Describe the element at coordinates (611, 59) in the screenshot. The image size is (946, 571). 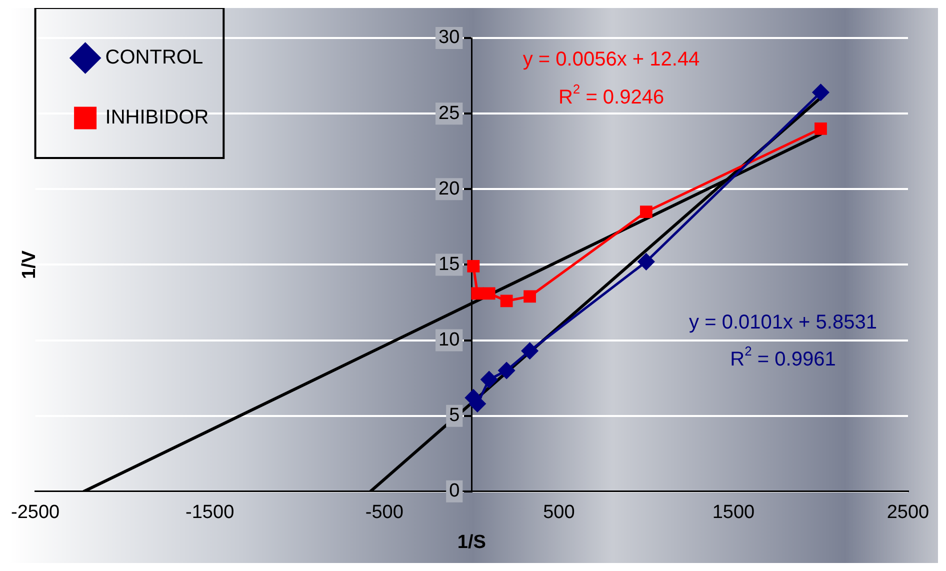
I see `annotation: y = 0.0056x + 12.44` at that location.